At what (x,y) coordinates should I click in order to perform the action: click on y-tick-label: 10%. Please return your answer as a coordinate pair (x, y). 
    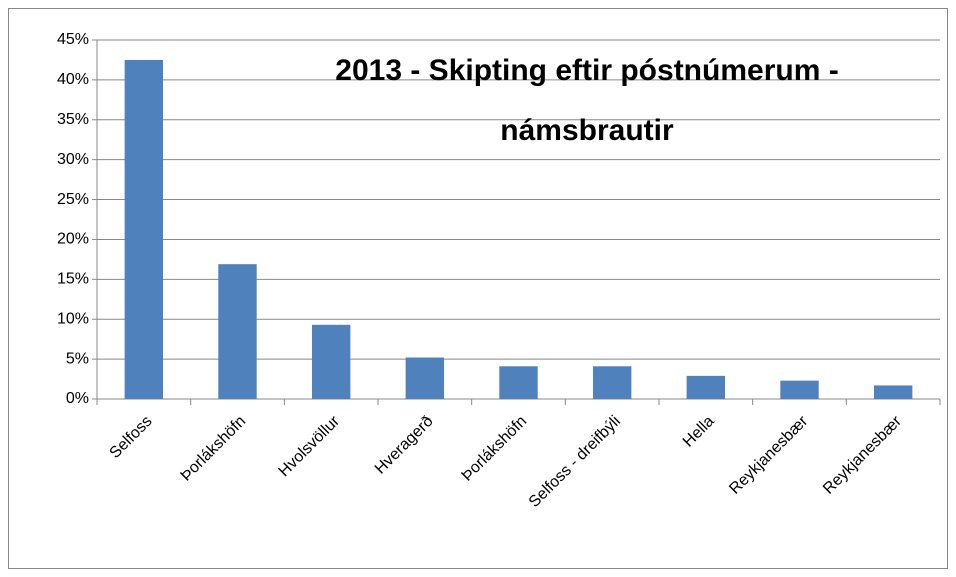
    Looking at the image, I should click on (73, 318).